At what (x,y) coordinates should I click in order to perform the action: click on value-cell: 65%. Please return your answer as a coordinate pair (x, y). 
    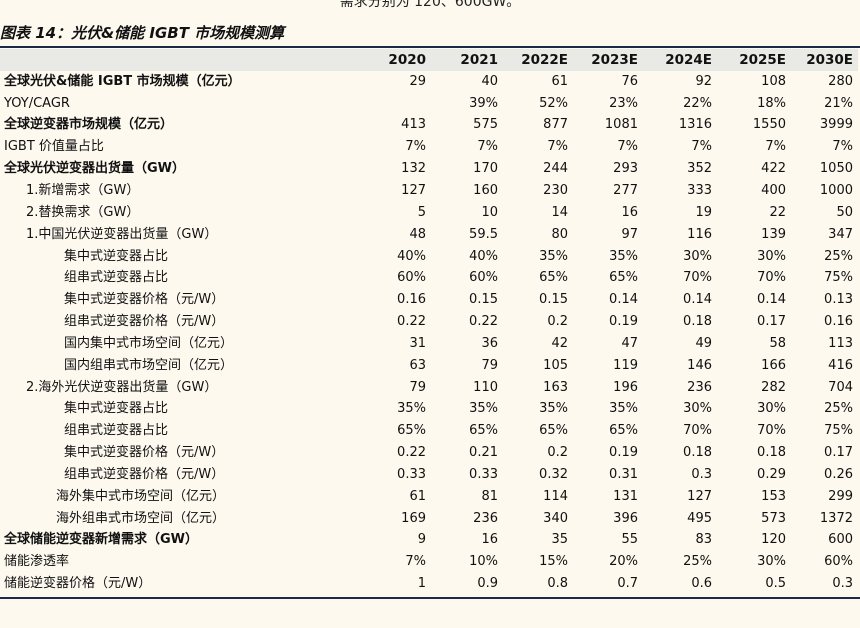
    Looking at the image, I should click on (623, 431).